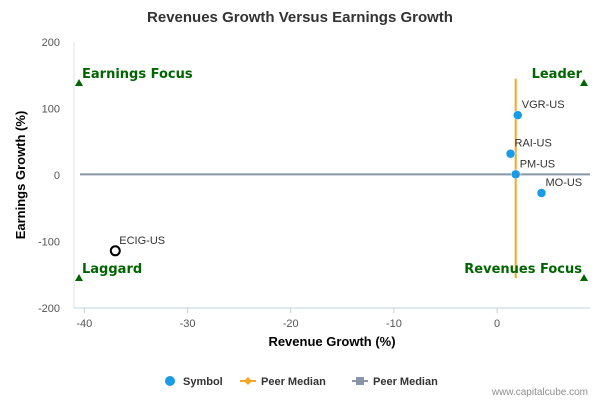 This screenshot has height=400, width=600. Describe the element at coordinates (557, 74) in the screenshot. I see `quadrant-label: Leader` at that location.